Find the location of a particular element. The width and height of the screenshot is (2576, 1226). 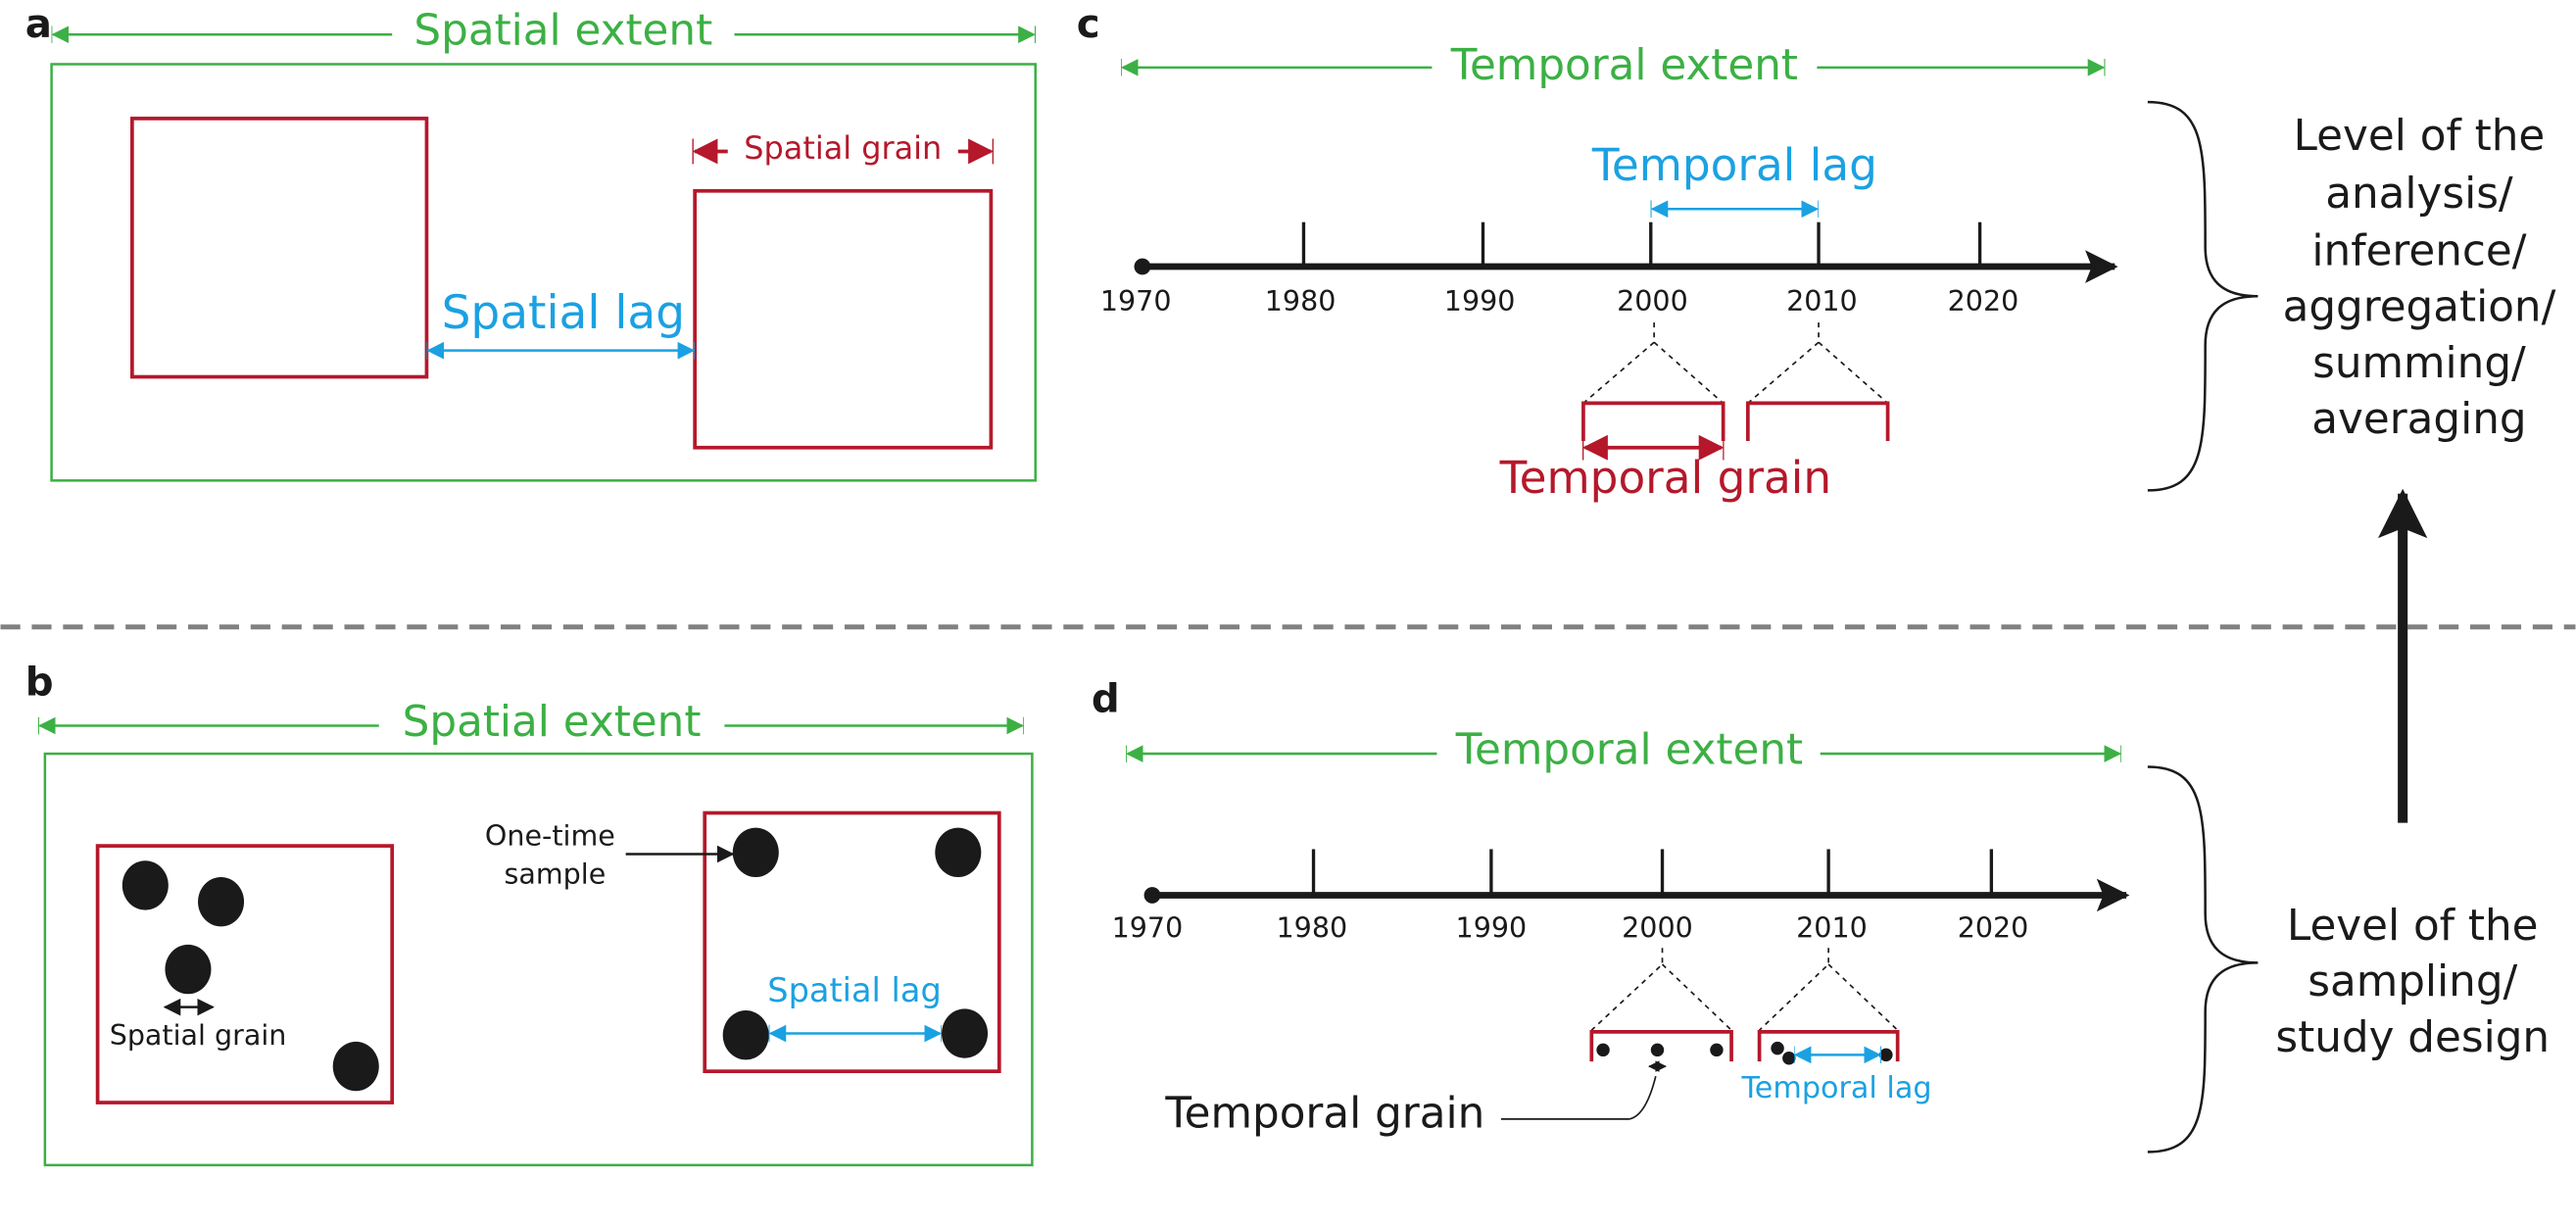

level-text: summing/ is located at coordinates (2419, 363).